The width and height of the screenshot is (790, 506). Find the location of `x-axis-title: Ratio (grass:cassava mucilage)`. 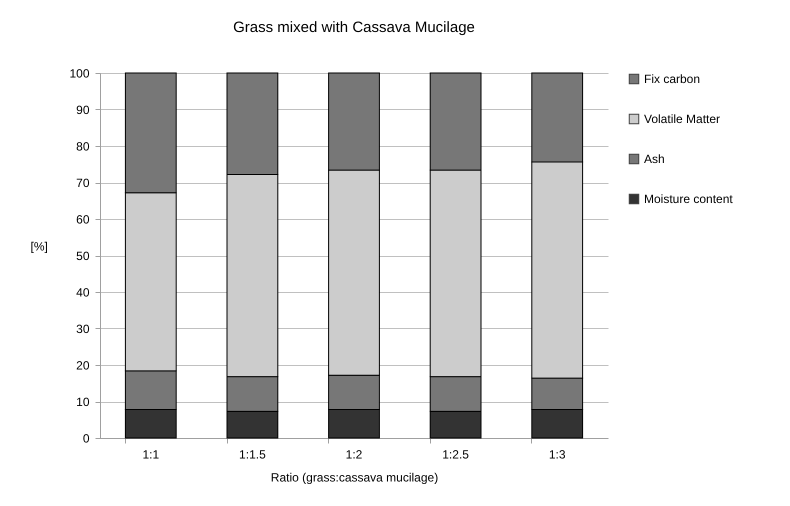

x-axis-title: Ratio (grass:cassava mucilage) is located at coordinates (354, 477).